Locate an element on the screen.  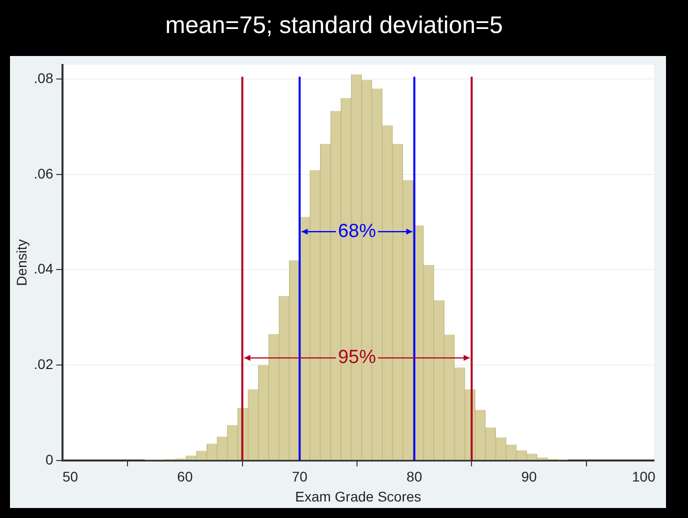
y-tick-label: .02 is located at coordinates (44, 364).